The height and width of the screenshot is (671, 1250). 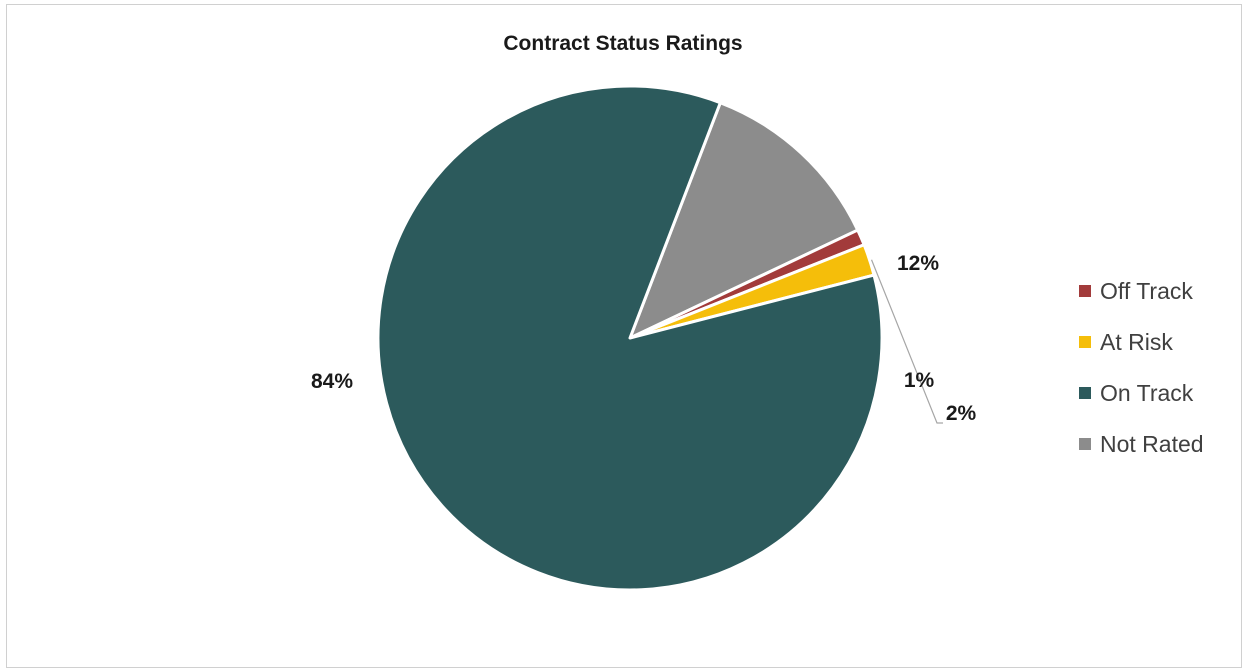 I want to click on legend-label-on-track: On Track, so click(x=1147, y=393).